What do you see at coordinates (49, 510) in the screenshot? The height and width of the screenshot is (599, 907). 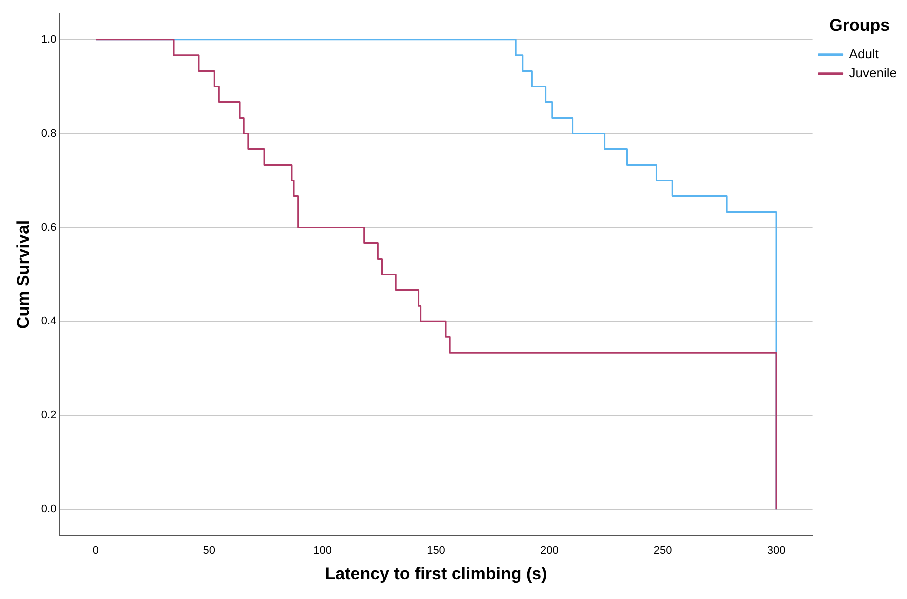 I see `y-tick-label: 0.0` at bounding box center [49, 510].